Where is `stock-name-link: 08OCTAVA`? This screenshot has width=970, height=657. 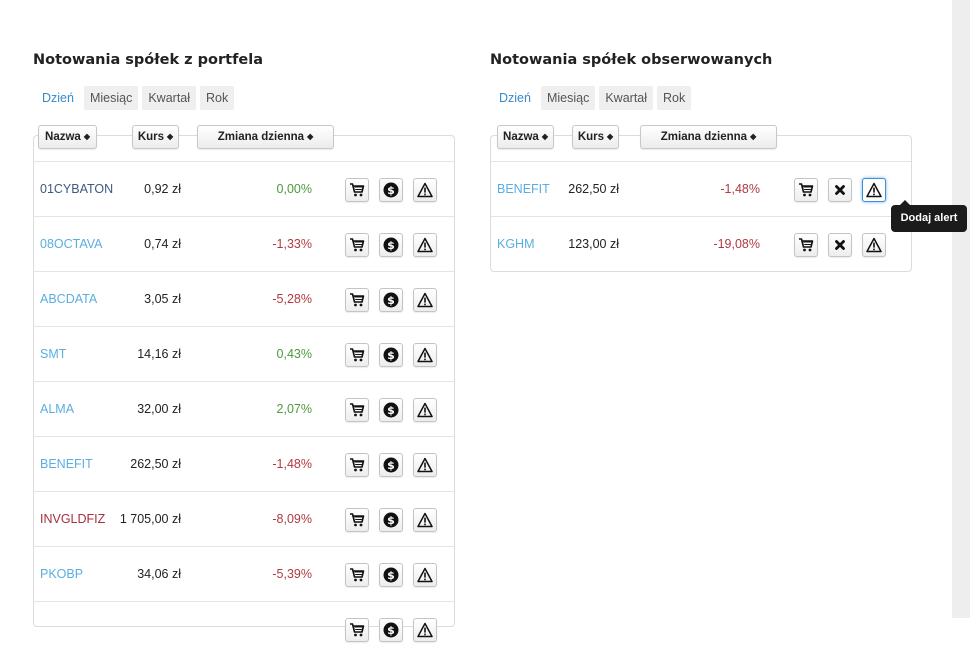
stock-name-link: 08OCTAVA is located at coordinates (71, 244).